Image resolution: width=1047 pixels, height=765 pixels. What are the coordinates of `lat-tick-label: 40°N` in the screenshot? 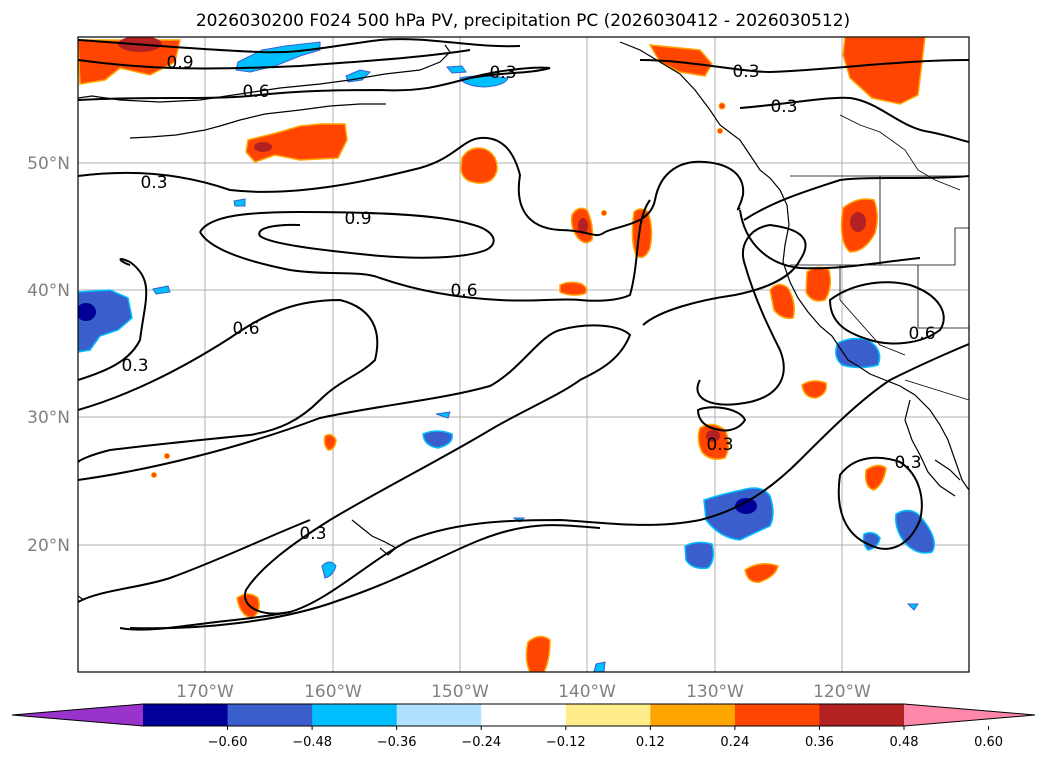 It's located at (48, 291).